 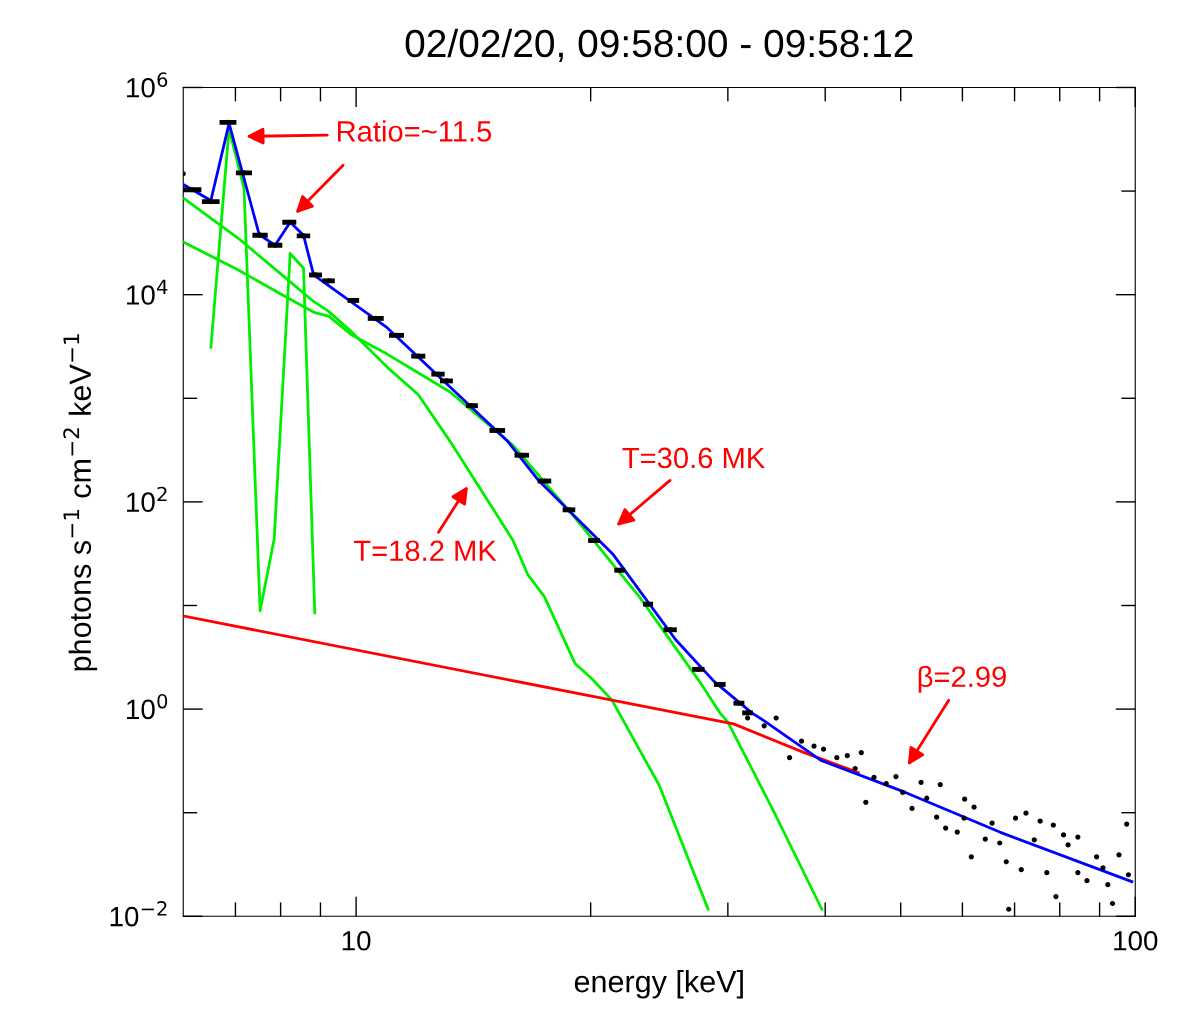 I want to click on y-tick-label: 10$^{−2}$, so click(x=138, y=914).